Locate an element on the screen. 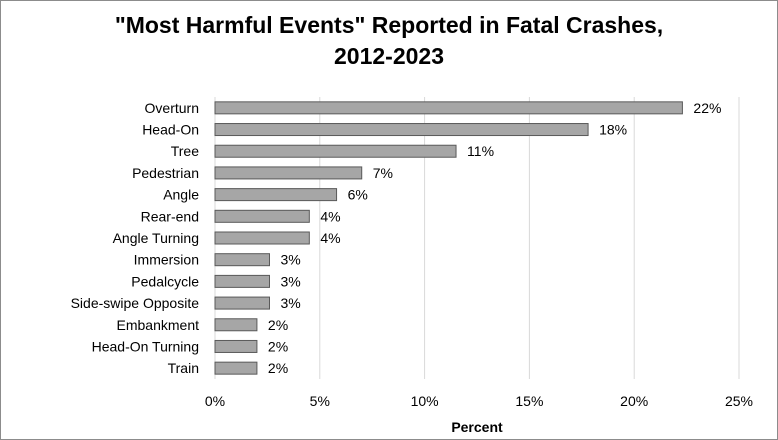 The image size is (778, 440). x-tick-label: 15% is located at coordinates (529, 401).